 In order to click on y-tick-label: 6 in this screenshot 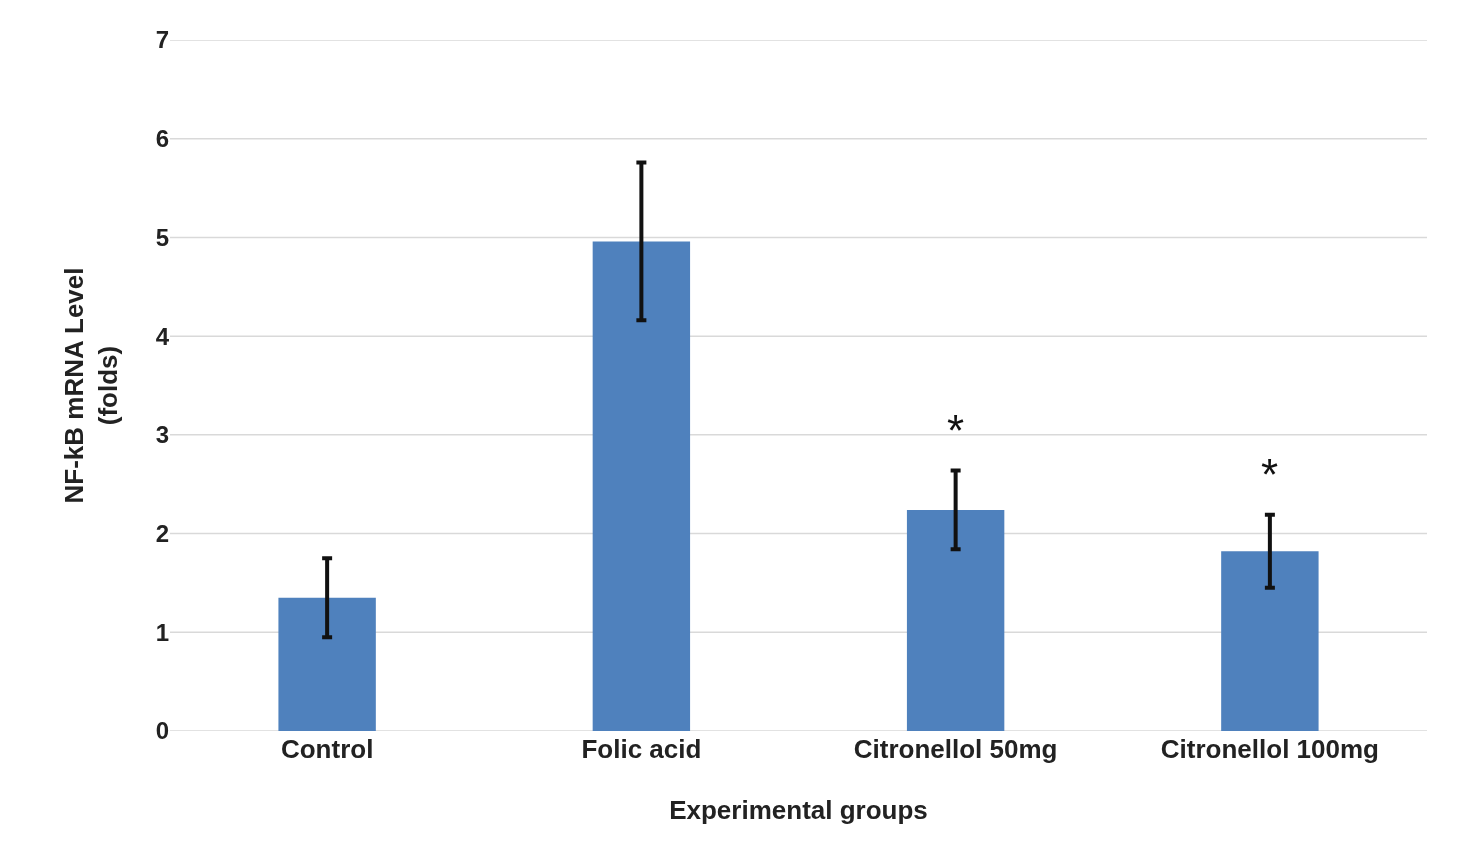, I will do `click(162, 139)`.